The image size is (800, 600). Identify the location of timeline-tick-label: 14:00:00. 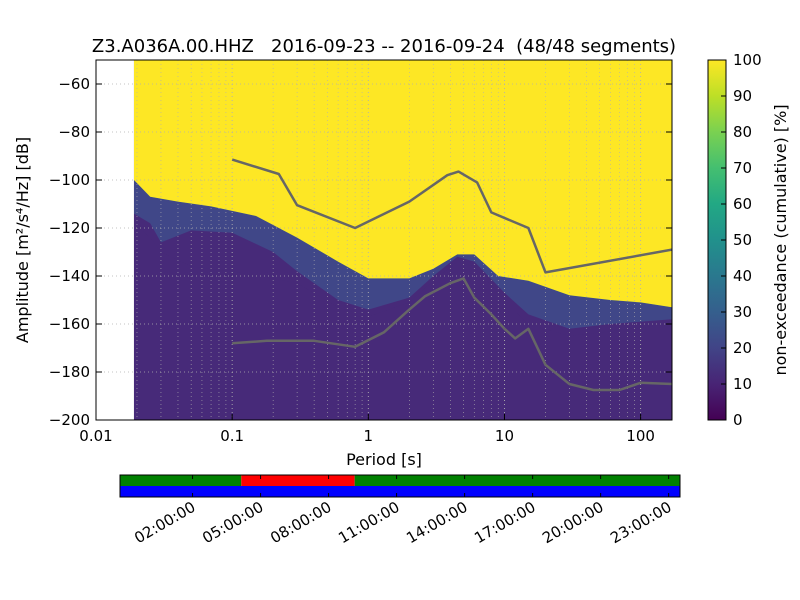
(436, 522).